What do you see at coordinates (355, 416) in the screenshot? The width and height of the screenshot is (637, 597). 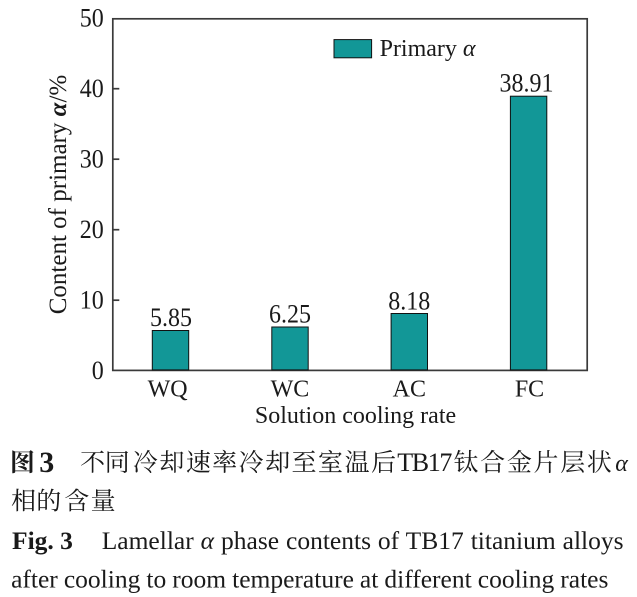 I see `svg-text: Solution cooling rate` at bounding box center [355, 416].